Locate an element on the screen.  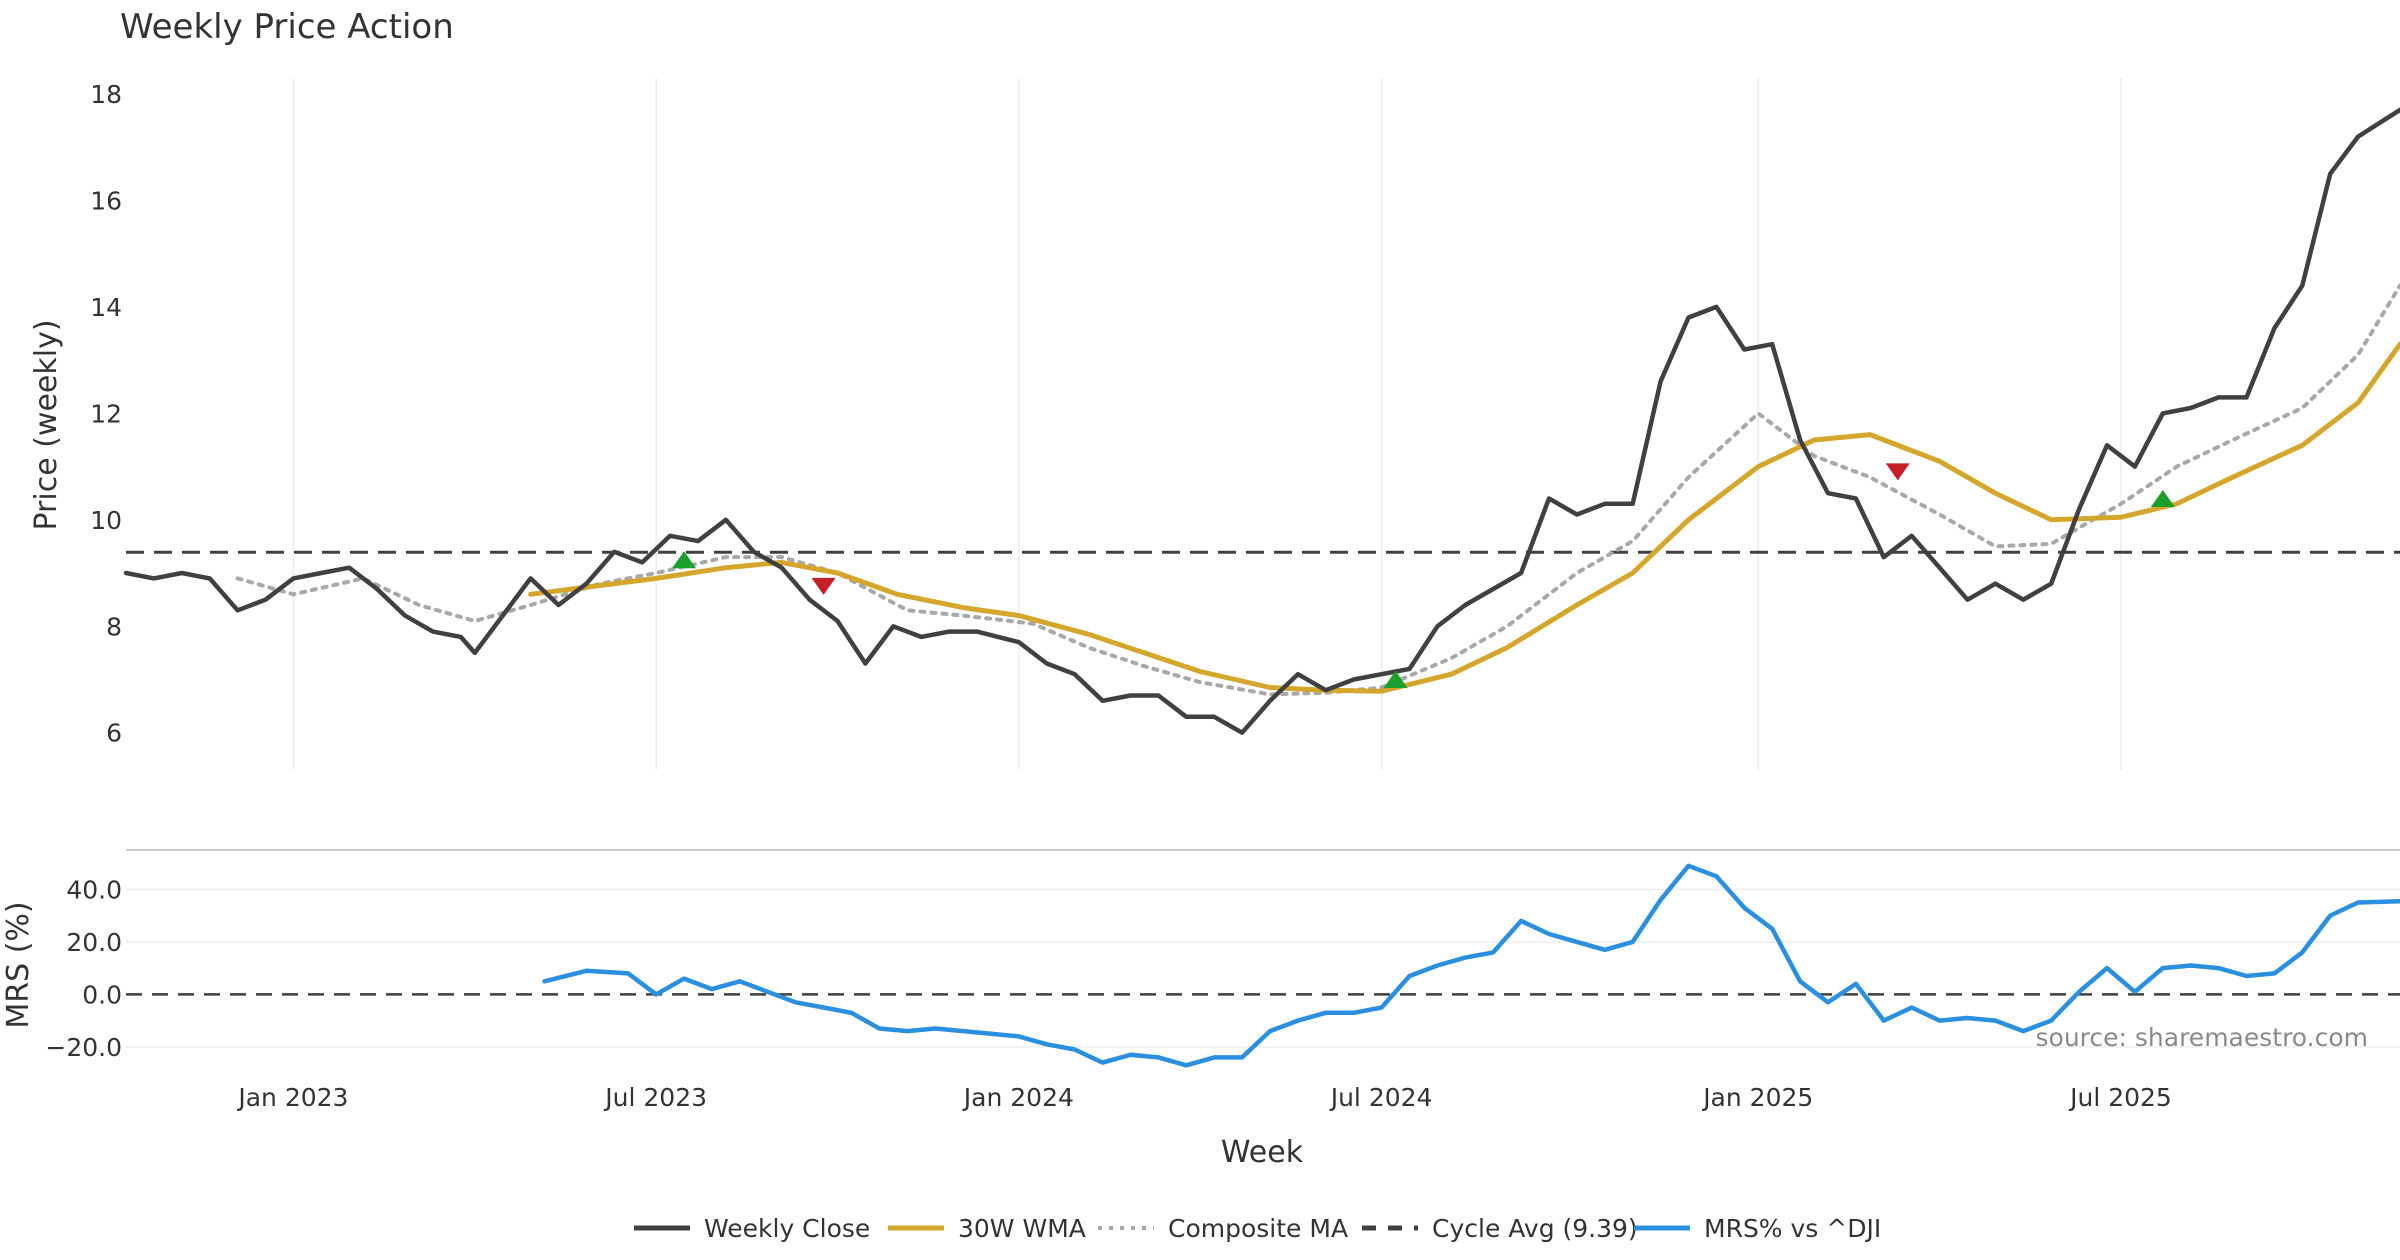
legend-label: Composite MA is located at coordinates (1258, 1228).